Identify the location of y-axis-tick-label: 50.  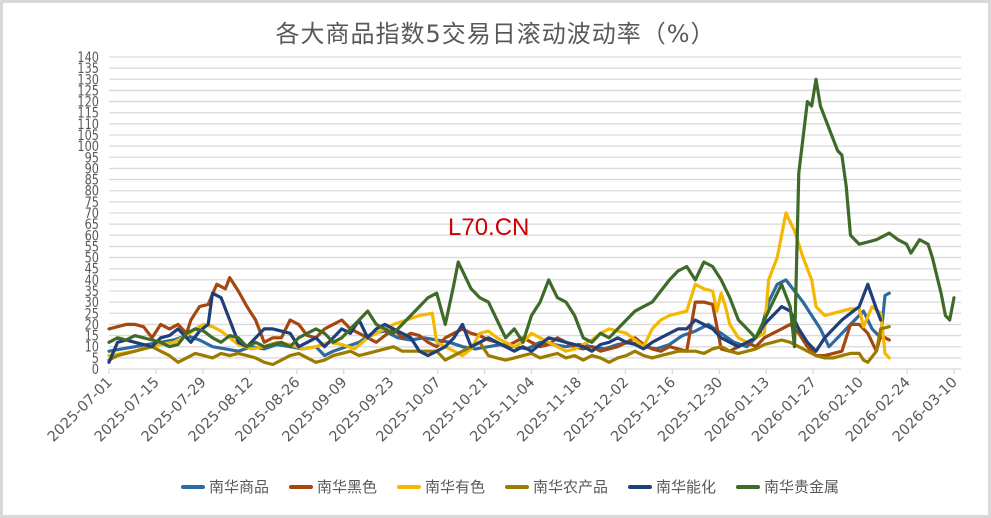
(92, 259).